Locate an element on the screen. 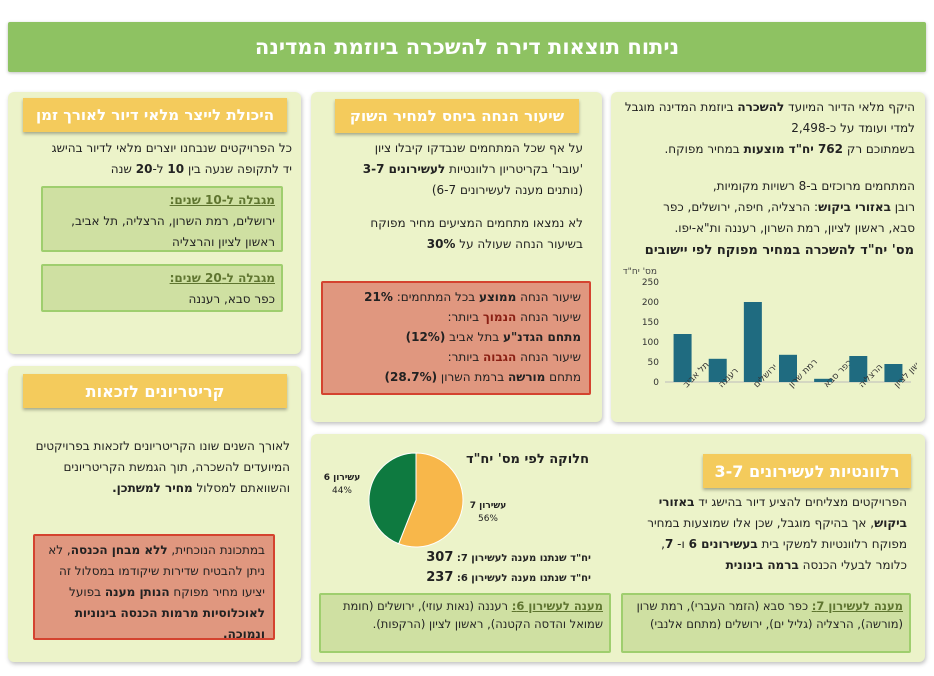 The height and width of the screenshot is (676, 934). page-title: ניתוח תוצאות דירה להשכרה ביוזמת המדינה is located at coordinates (467, 47).